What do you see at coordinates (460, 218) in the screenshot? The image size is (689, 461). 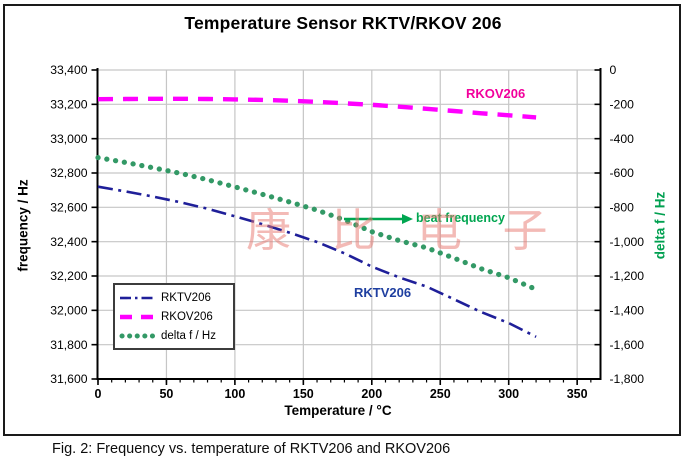 I see `beat-frequency-annotation: beat frequency` at bounding box center [460, 218].